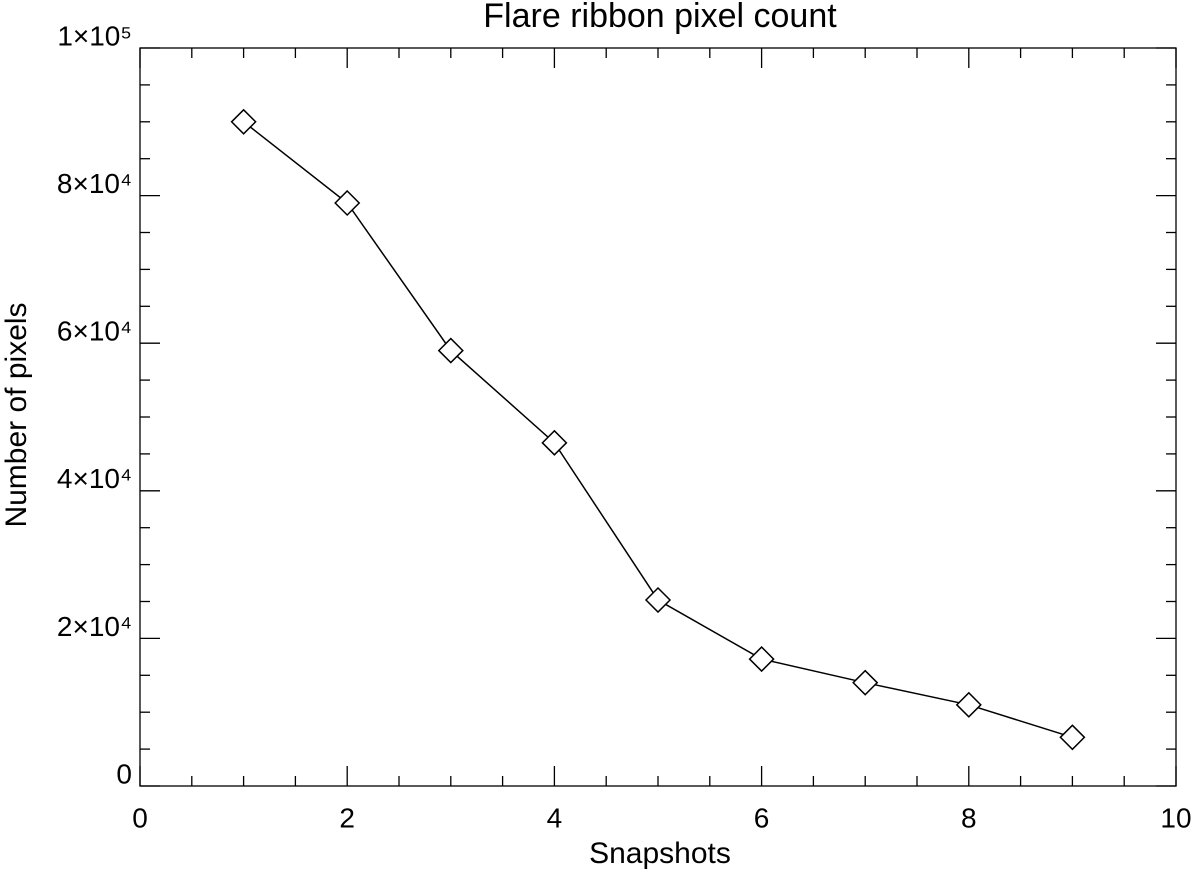 Image resolution: width=1200 pixels, height=872 pixels. Describe the element at coordinates (660, 17) in the screenshot. I see `chart-title: Flare ribbon pixel count` at that location.